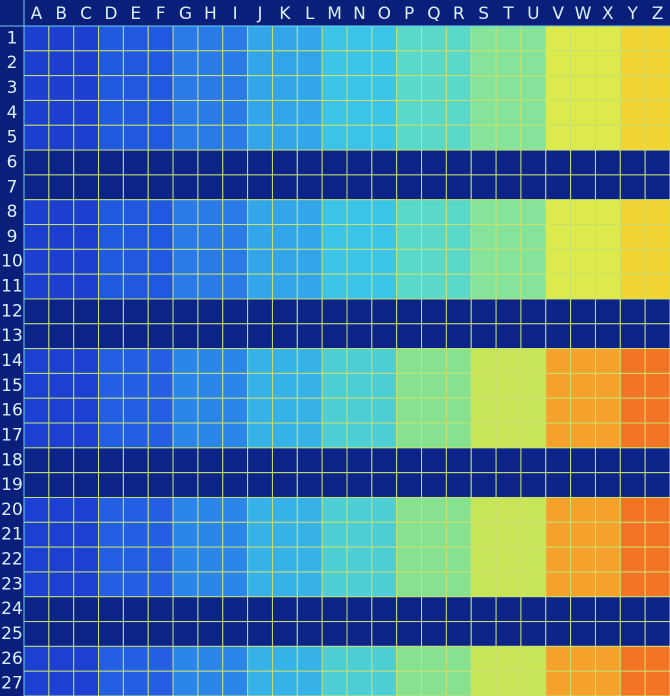 The width and height of the screenshot is (670, 696). I want to click on column-label: R, so click(459, 14).